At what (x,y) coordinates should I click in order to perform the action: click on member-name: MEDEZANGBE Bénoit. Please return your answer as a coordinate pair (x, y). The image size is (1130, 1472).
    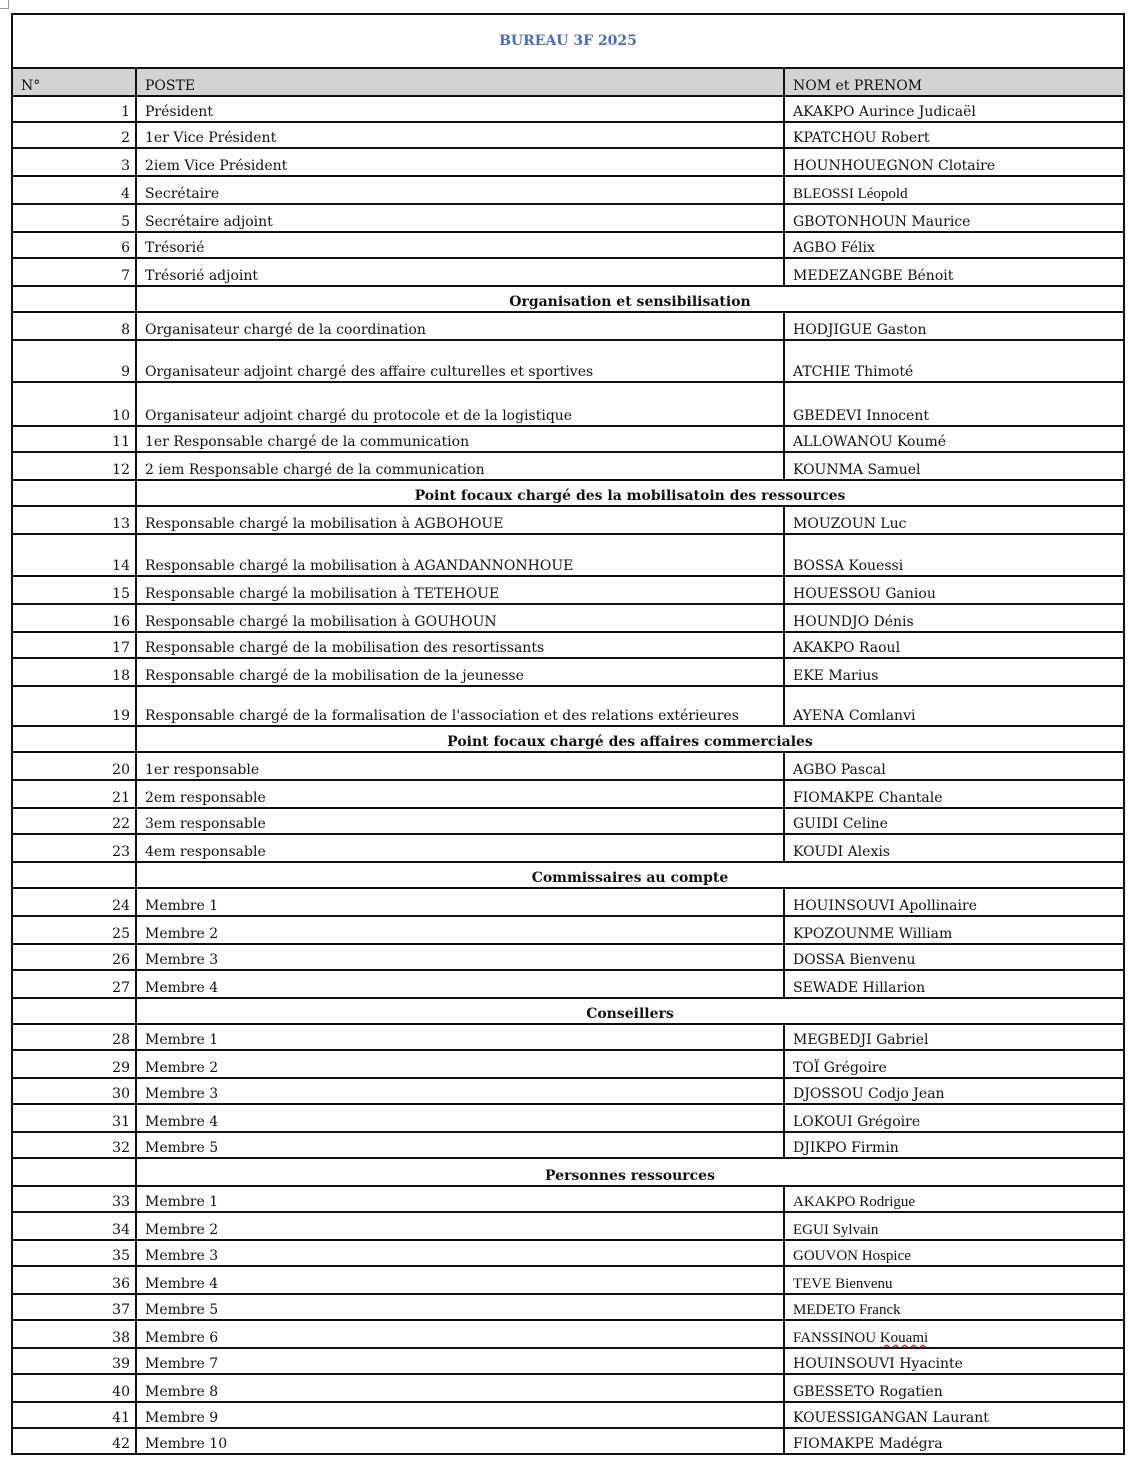
    Looking at the image, I should click on (873, 276).